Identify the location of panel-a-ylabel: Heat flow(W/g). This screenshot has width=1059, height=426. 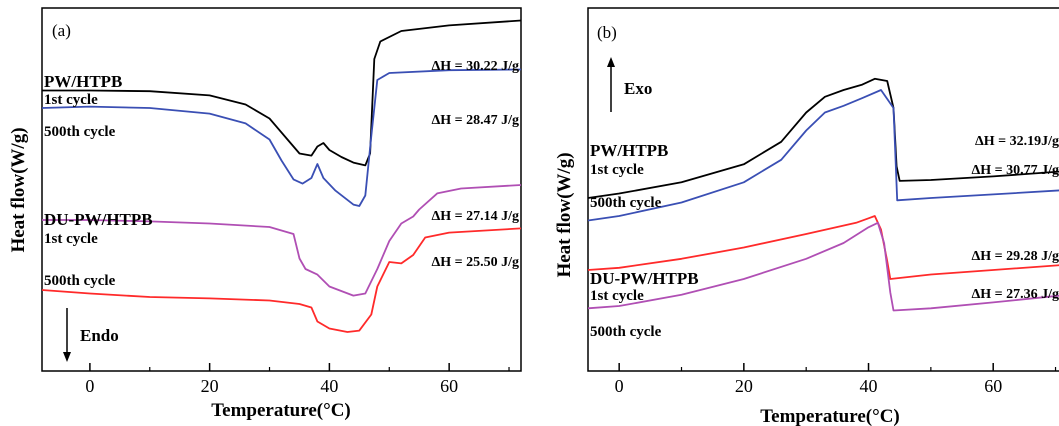
(18, 189).